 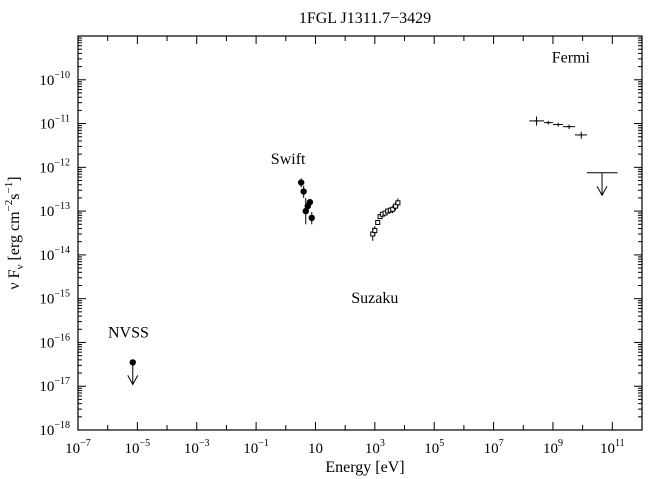 What do you see at coordinates (14, 279) in the screenshot?
I see `y-axis-label-main: ν F` at bounding box center [14, 279].